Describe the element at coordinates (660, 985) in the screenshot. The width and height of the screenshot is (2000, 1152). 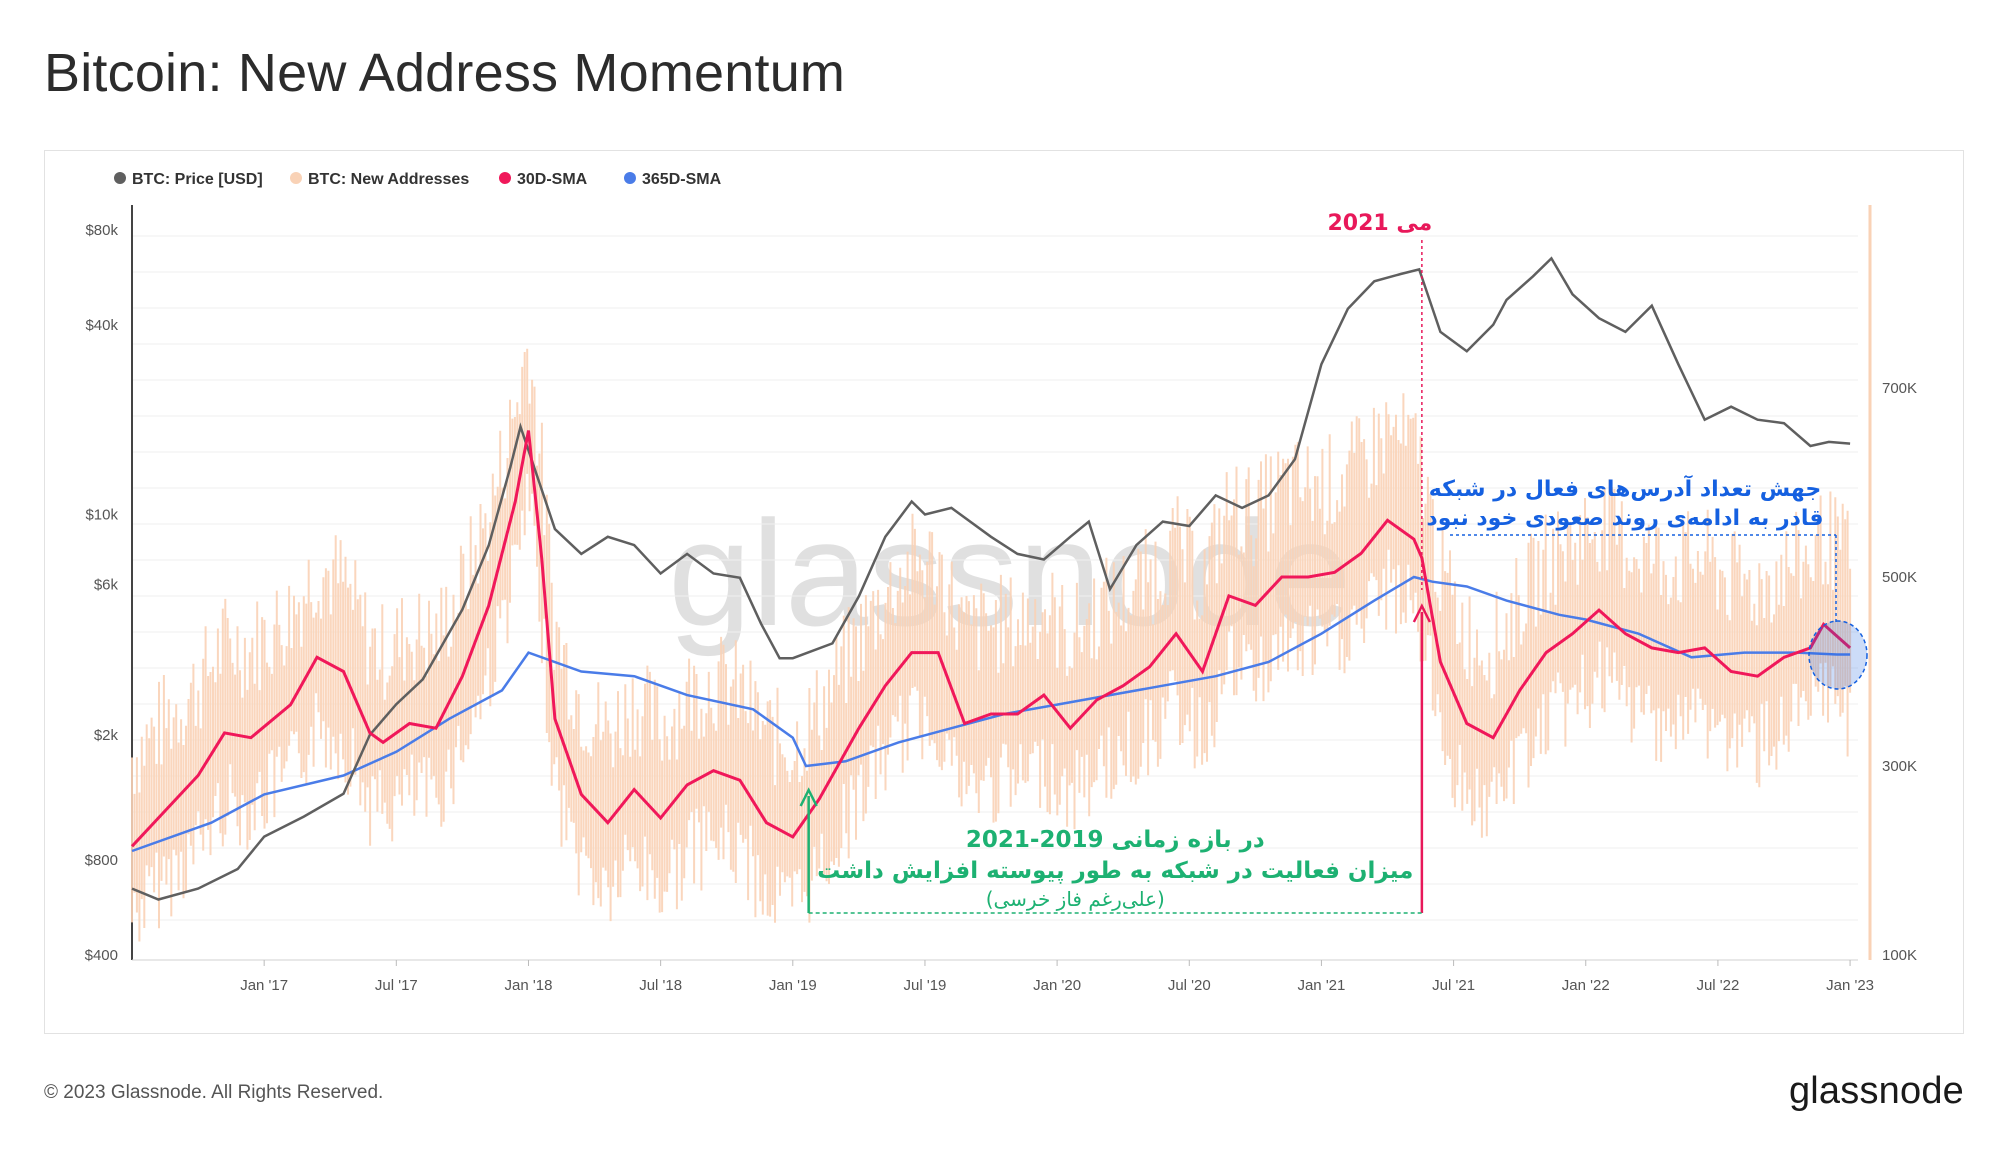
I see `x-tick-label: Jul '18` at that location.